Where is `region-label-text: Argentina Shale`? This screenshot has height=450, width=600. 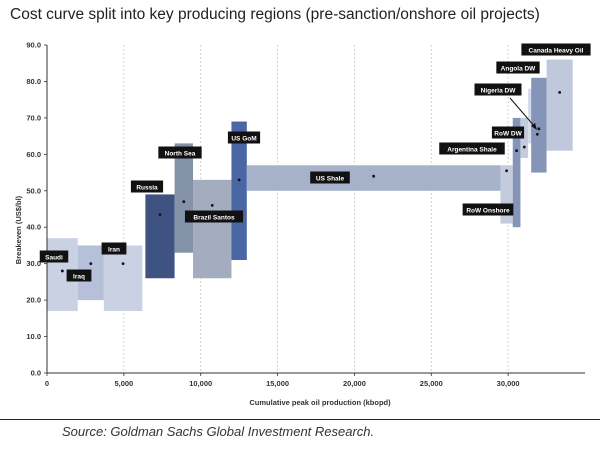
region-label-text: Argentina Shale is located at coordinates (472, 149).